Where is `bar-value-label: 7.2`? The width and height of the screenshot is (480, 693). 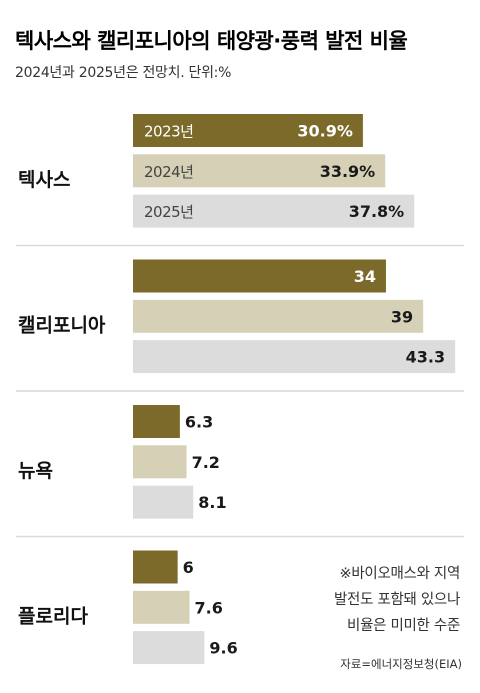
bar-value-label: 7.2 is located at coordinates (206, 462).